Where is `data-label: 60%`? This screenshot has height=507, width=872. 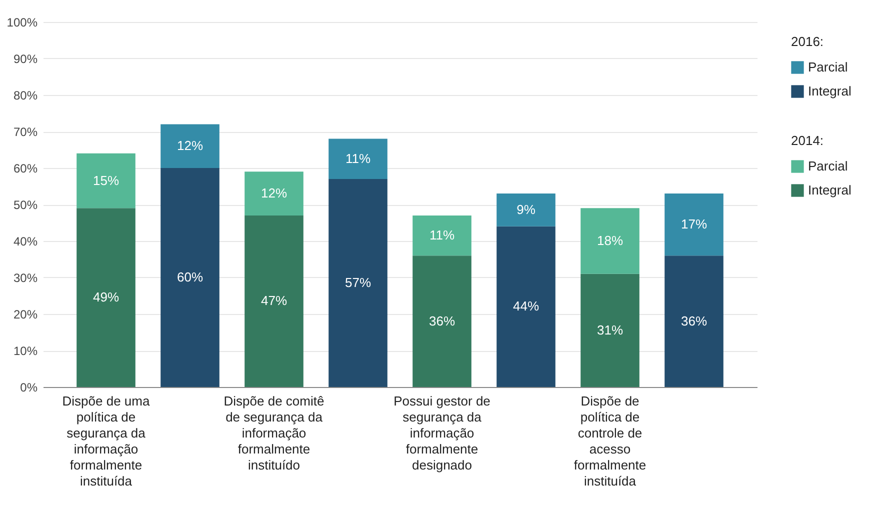 data-label: 60% is located at coordinates (190, 277).